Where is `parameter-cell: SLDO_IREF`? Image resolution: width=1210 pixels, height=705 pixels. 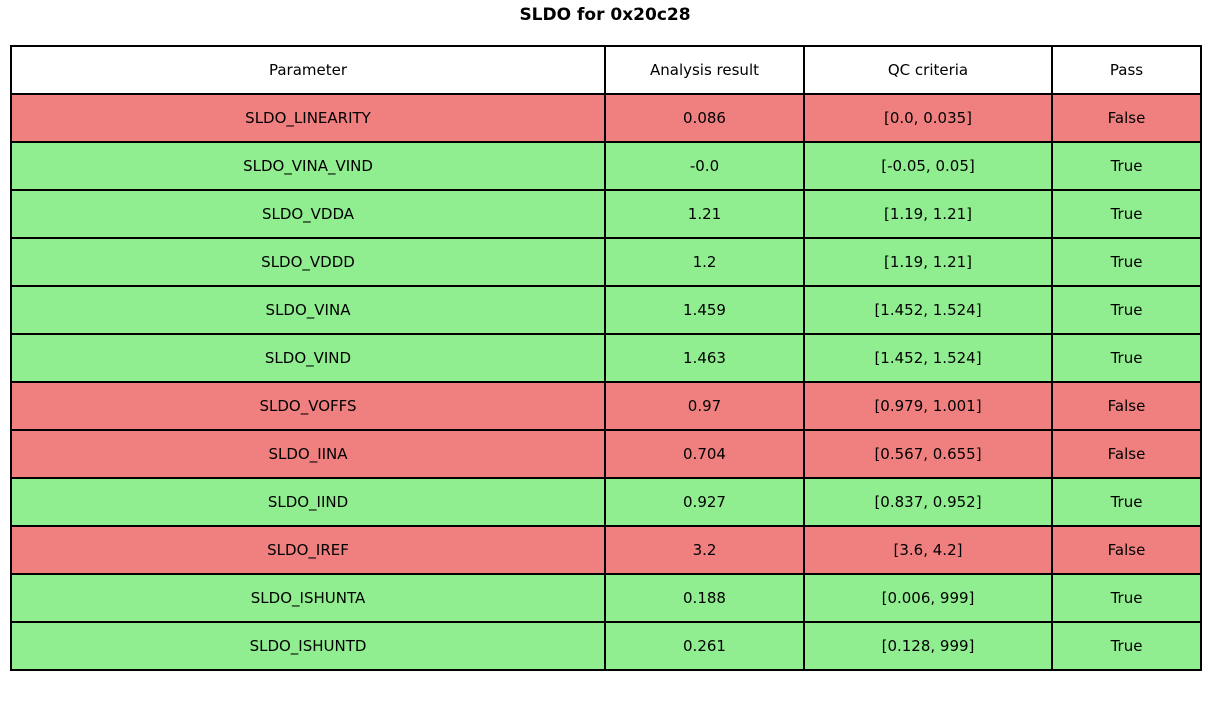 parameter-cell: SLDO_IREF is located at coordinates (308, 550).